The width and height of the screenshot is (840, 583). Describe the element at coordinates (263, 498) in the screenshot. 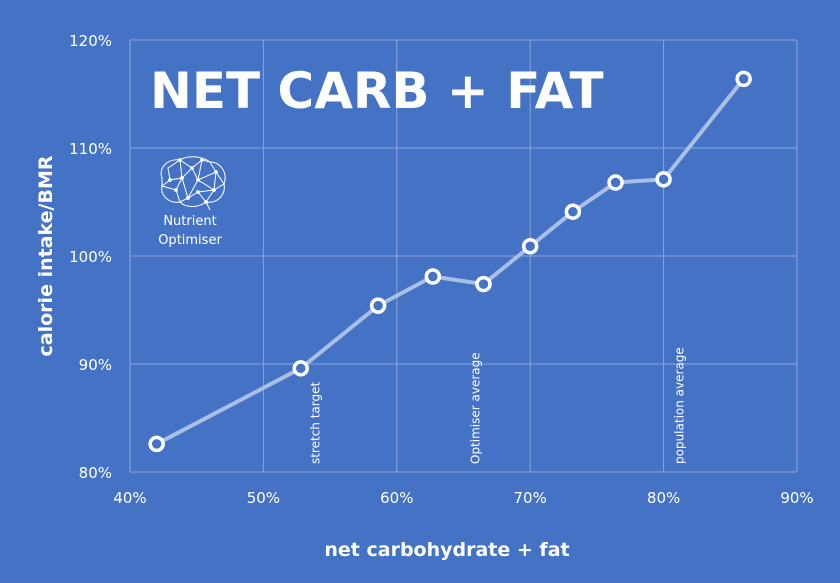

I see `x-tick-label: 50%` at that location.